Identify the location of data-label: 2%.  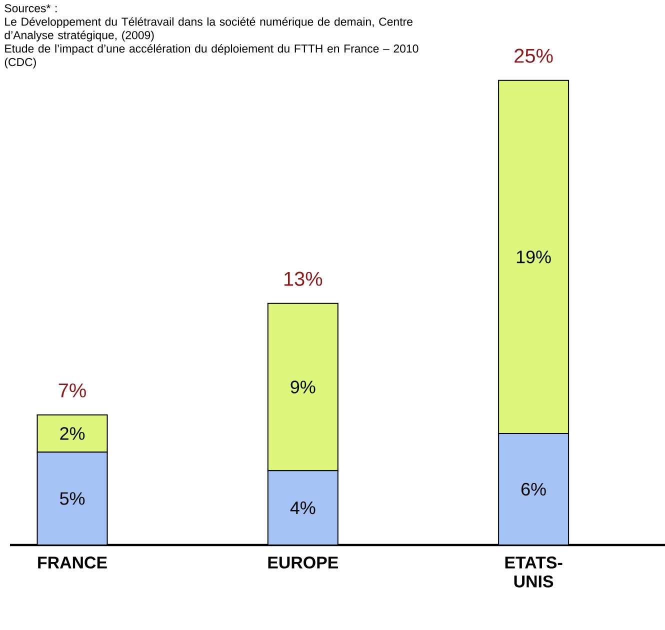
(72, 433).